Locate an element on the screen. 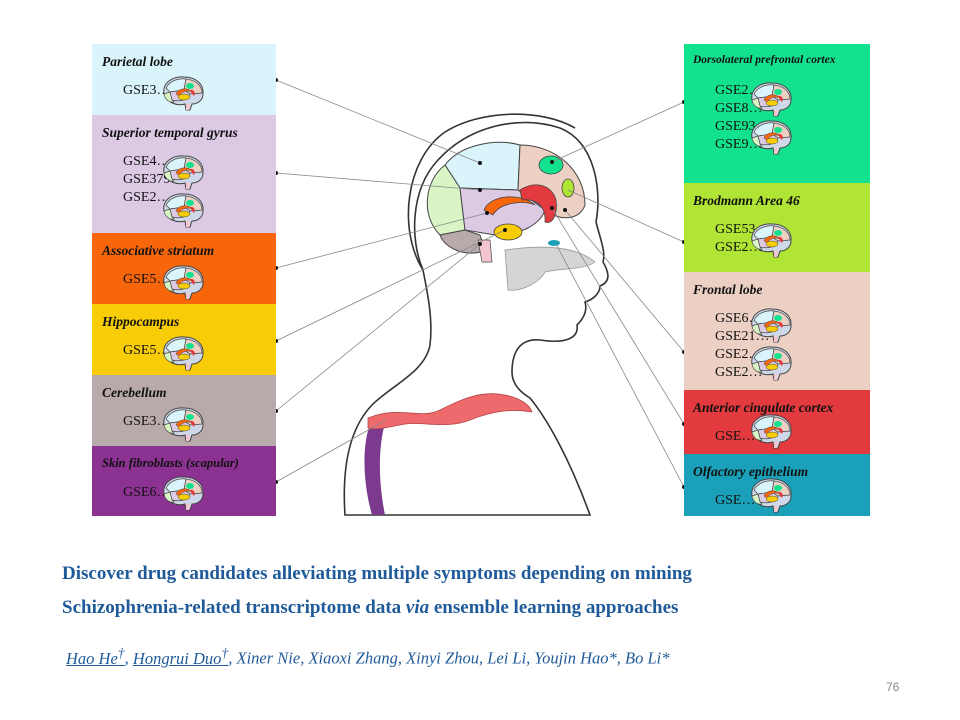  headline-via: via is located at coordinates (417, 607).